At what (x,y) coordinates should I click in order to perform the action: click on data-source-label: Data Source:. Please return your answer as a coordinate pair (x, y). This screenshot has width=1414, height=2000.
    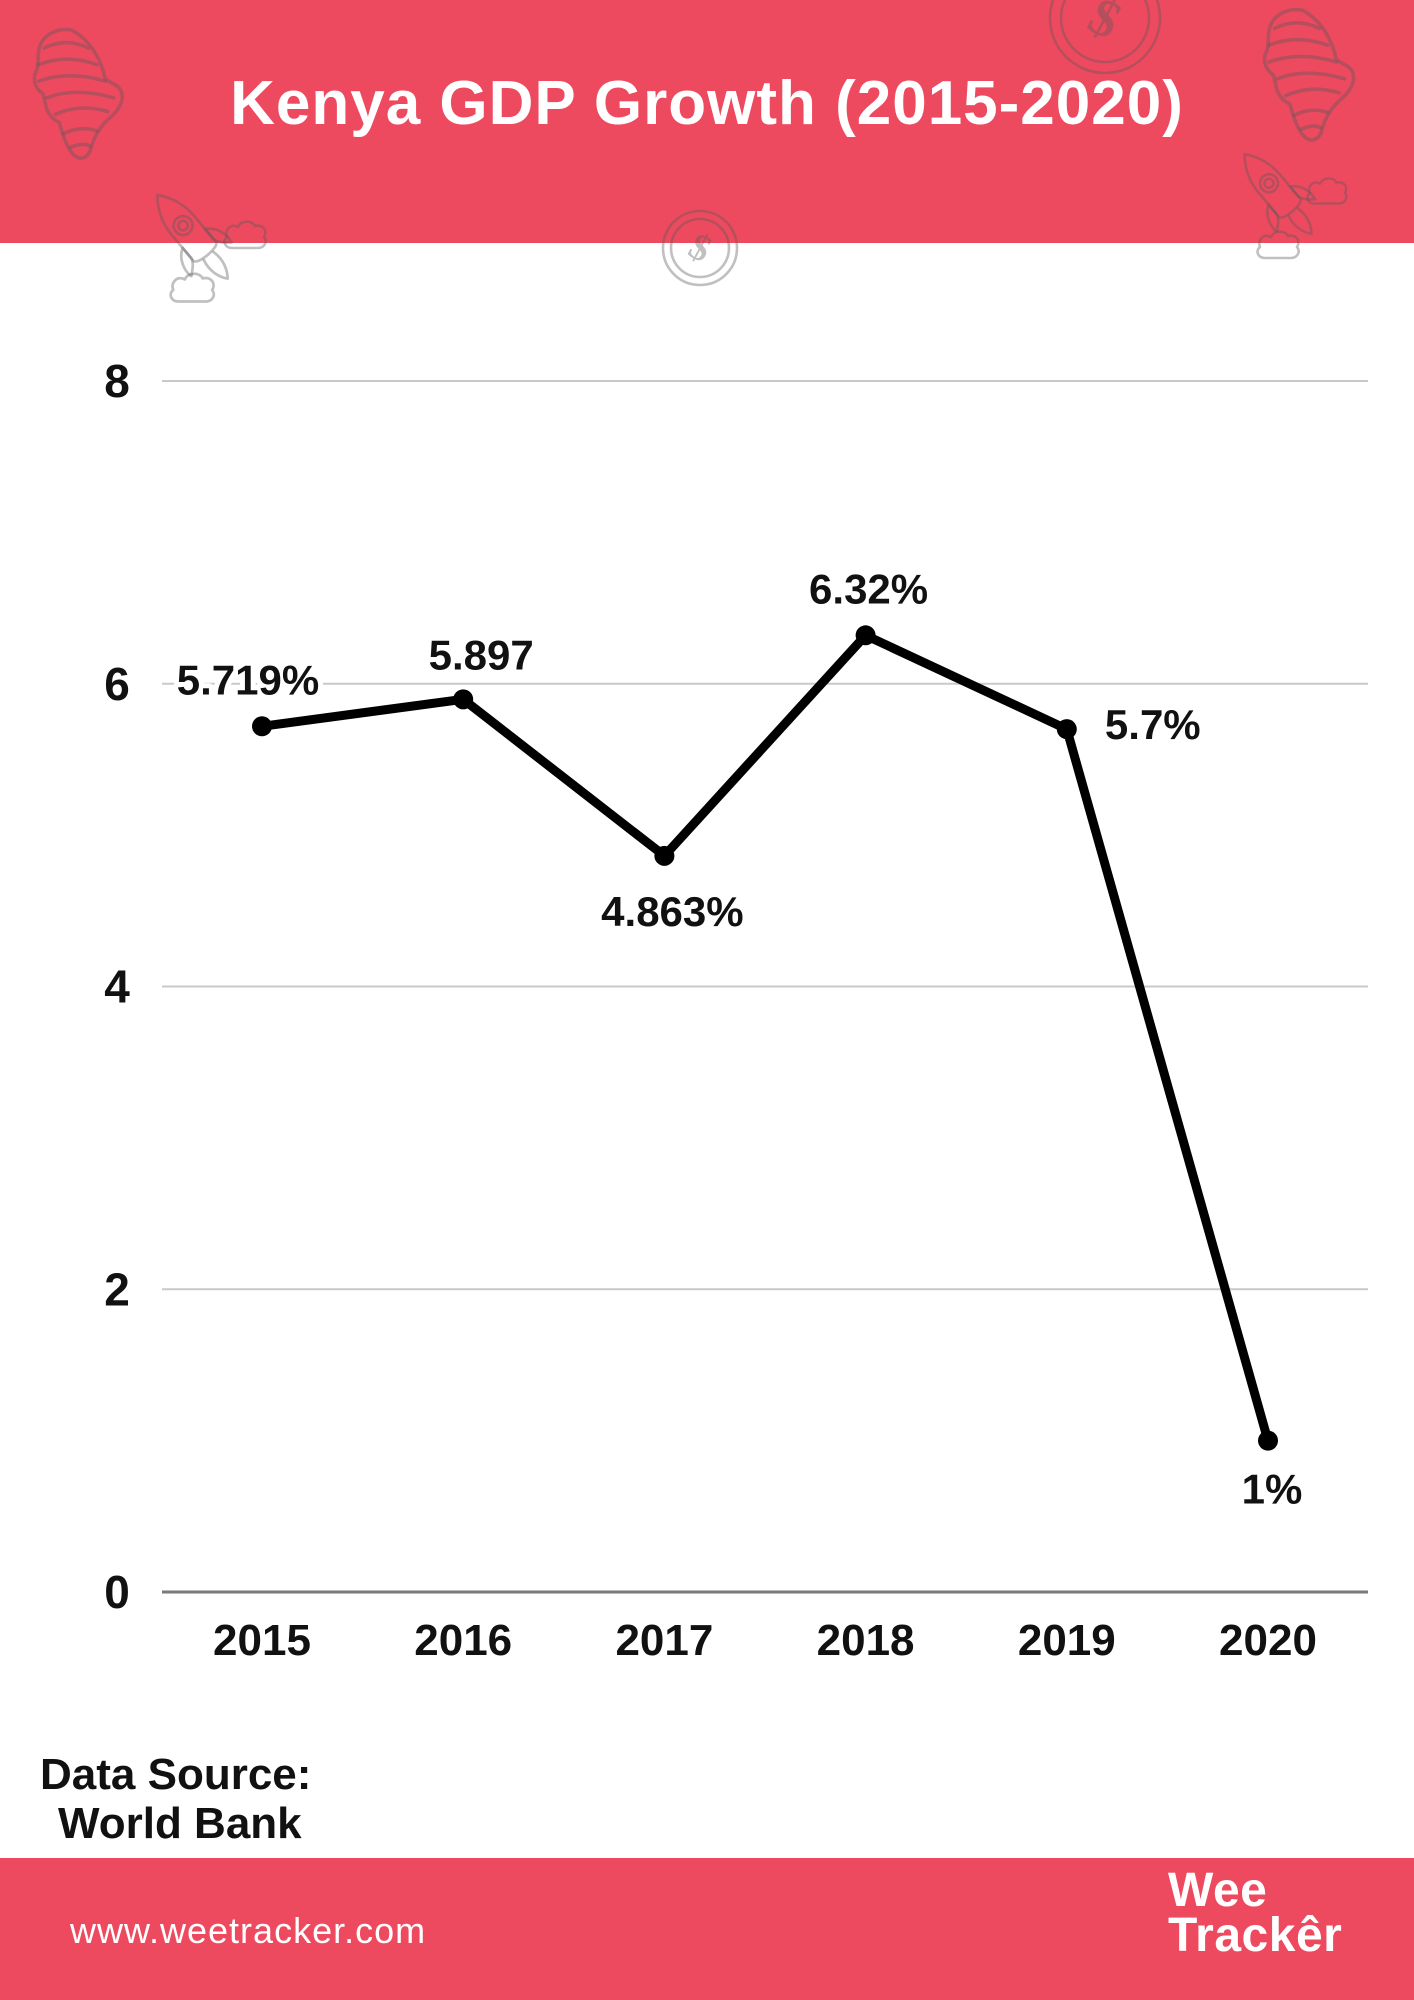
    Looking at the image, I should click on (176, 1774).